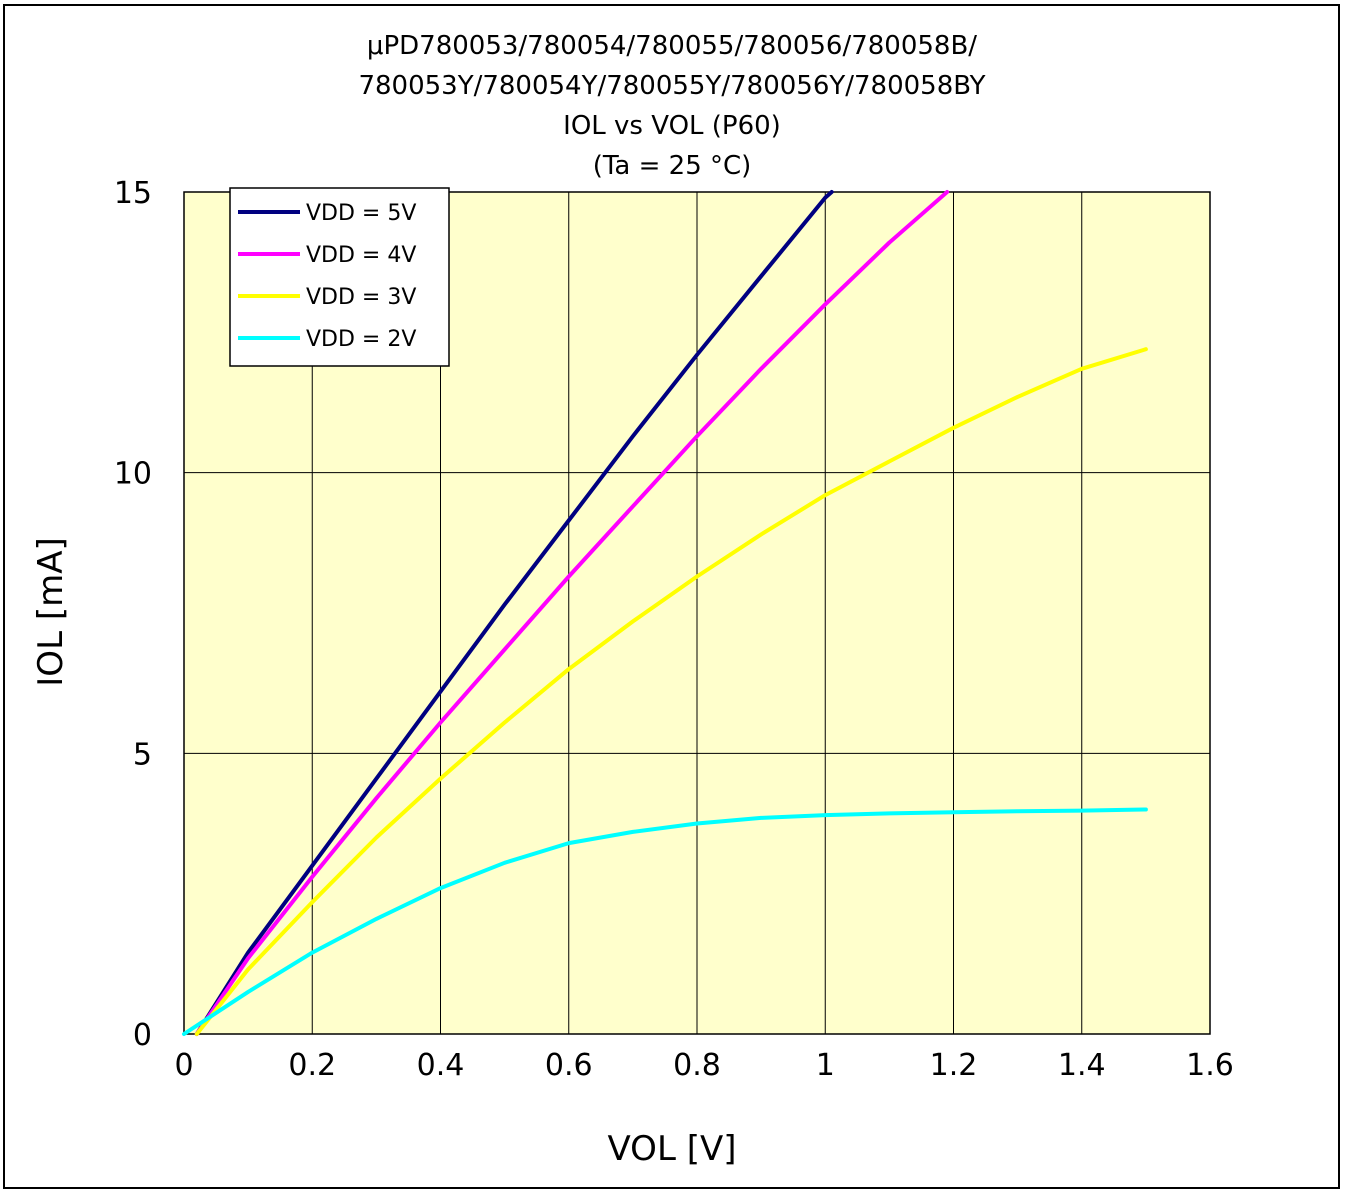 The width and height of the screenshot is (1345, 1193). Describe the element at coordinates (569, 1065) in the screenshot. I see `x-tick-label: 0.6` at that location.